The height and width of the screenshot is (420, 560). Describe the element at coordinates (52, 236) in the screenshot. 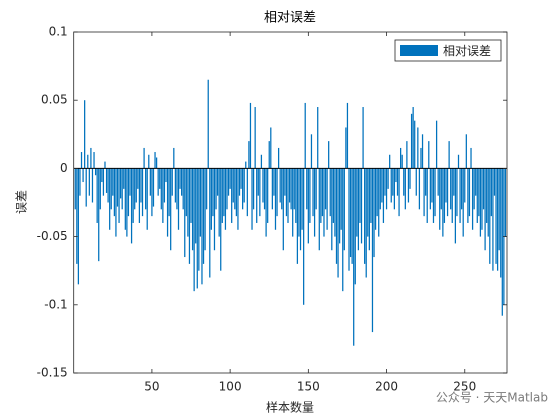

I see `y-tick-label: -0.05` at that location.